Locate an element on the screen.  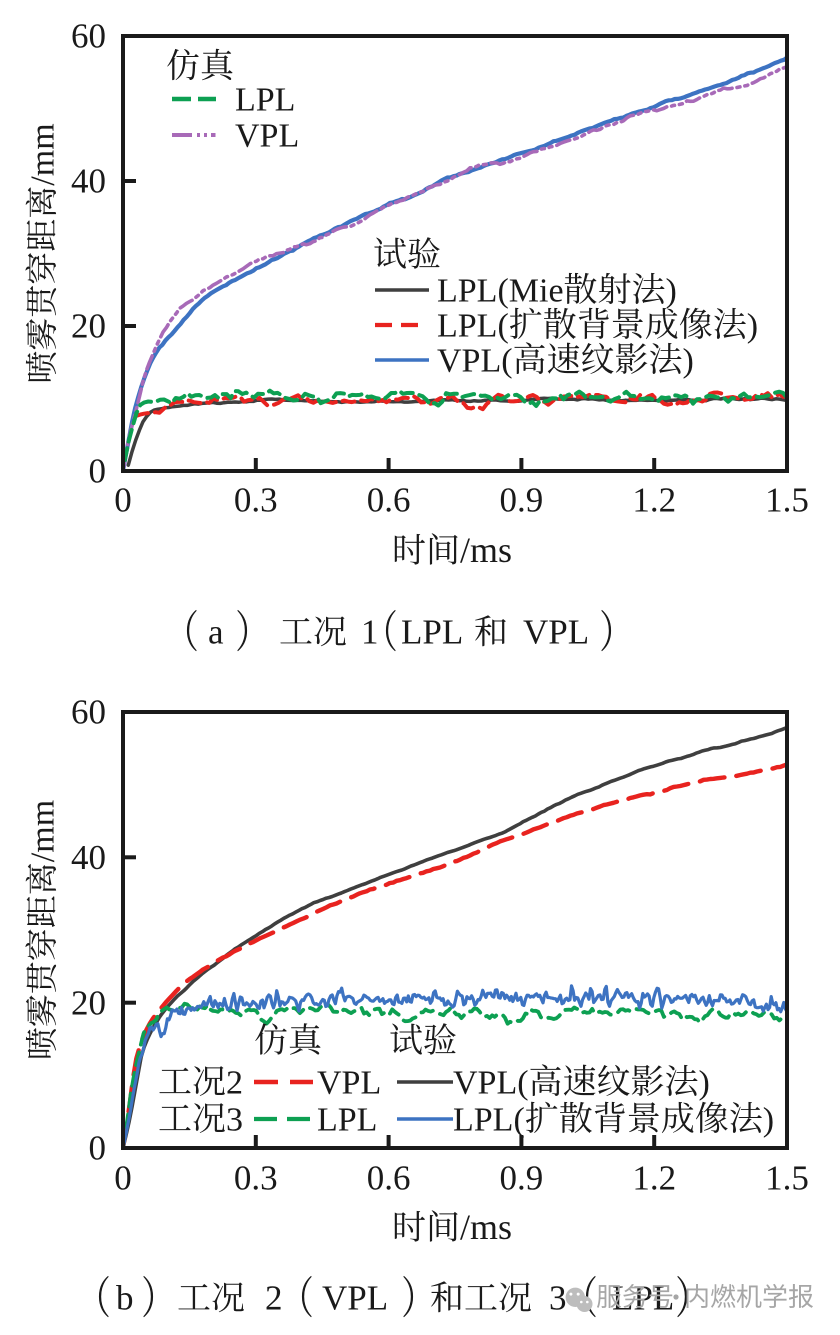
svg-text: 1 is located at coordinates (370, 632).